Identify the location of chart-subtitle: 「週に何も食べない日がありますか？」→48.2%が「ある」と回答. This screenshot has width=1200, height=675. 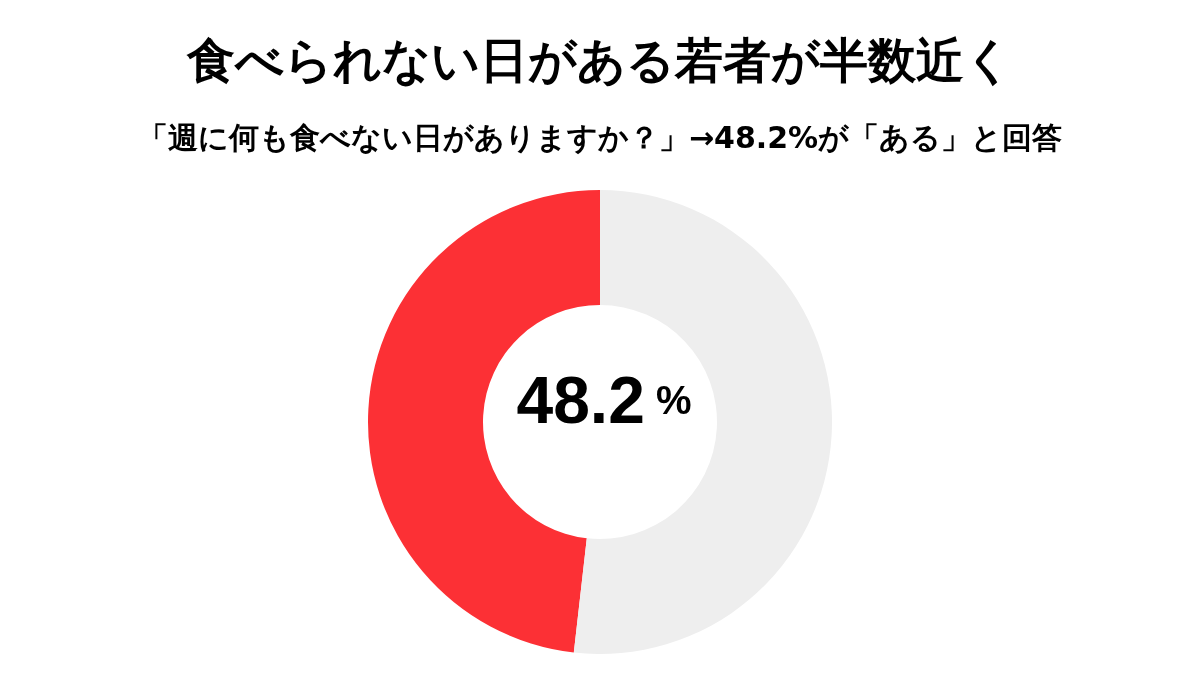
(600, 138).